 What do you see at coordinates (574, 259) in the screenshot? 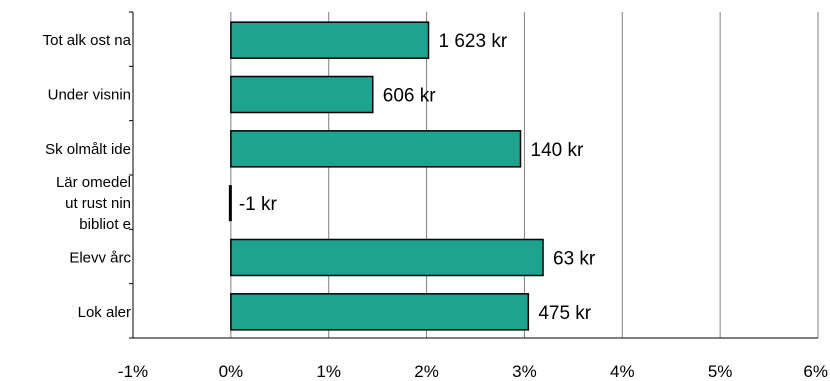
I see `data-label: 63 kr` at bounding box center [574, 259].